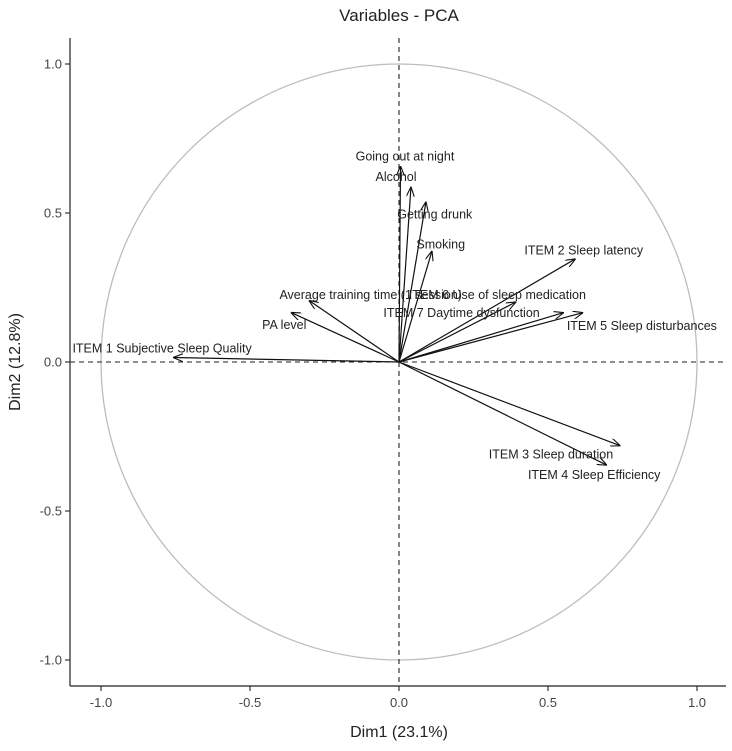 The image size is (732, 751). Describe the element at coordinates (584, 250) in the screenshot. I see `variable-label: ITEM 2 Sleep latency` at that location.